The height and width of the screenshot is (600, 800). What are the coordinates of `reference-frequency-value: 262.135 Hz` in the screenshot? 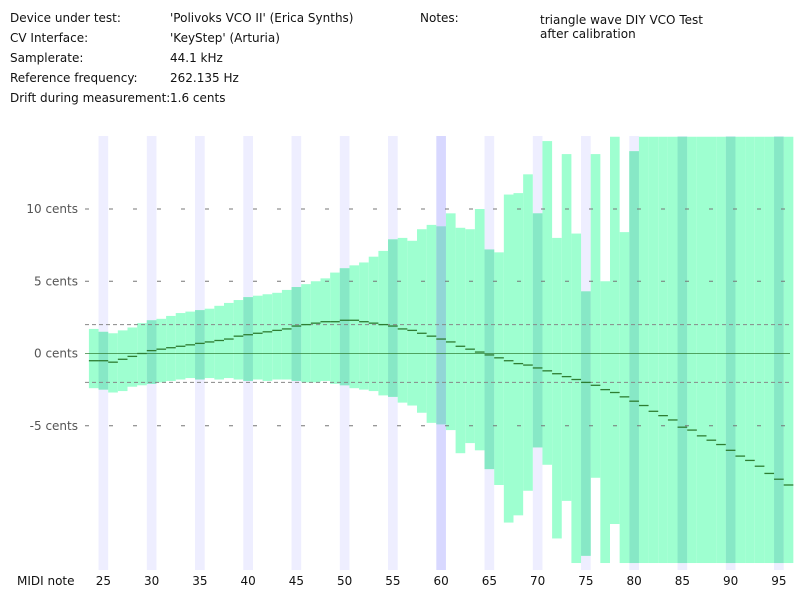 It's located at (204, 78).